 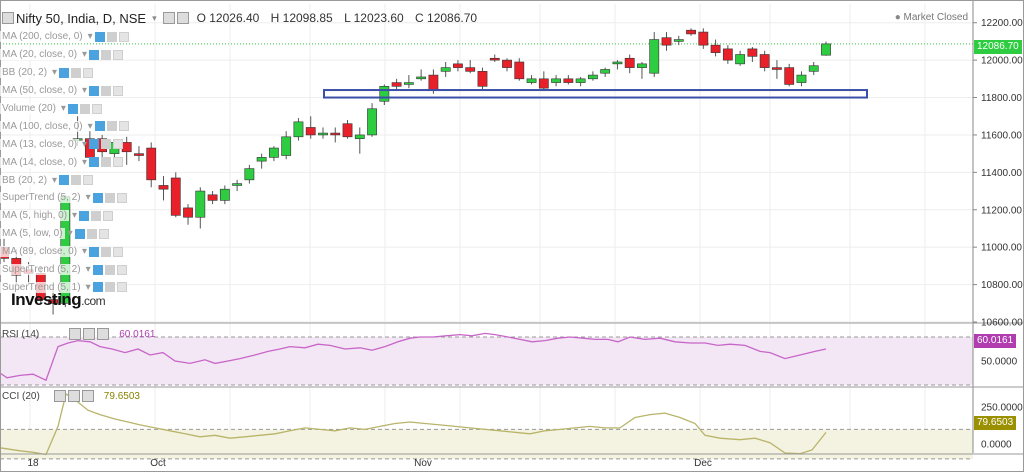 I want to click on indicator-row: MA (20, close, 0) ▾, so click(x=77, y=55).